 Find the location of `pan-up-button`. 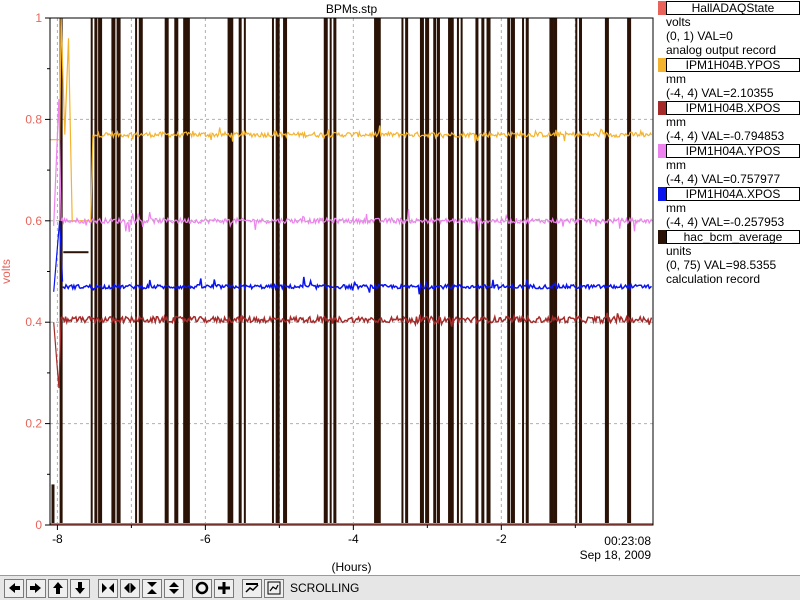

pan-up-button is located at coordinates (58, 588).